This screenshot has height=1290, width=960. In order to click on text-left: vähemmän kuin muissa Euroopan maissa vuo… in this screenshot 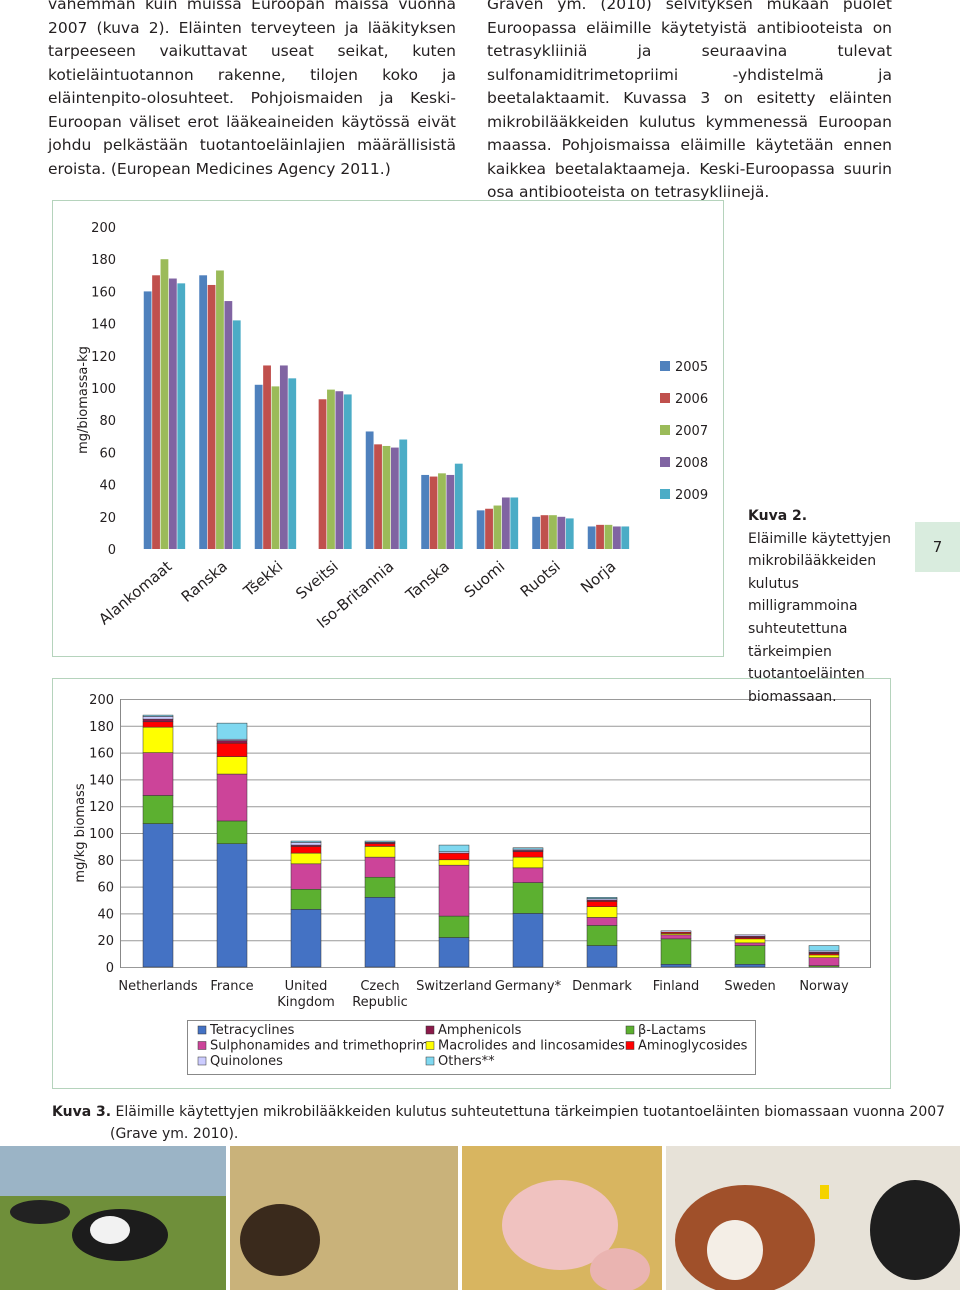, I will do `click(252, 89)`.